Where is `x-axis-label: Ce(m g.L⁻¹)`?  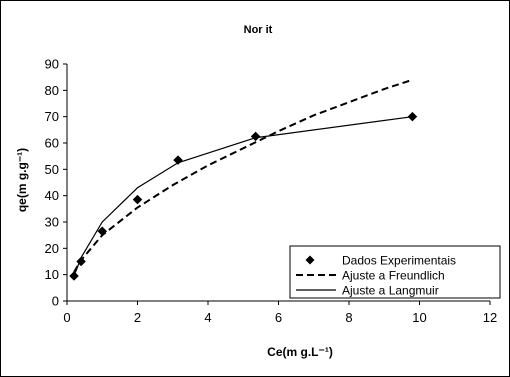
x-axis-label: Ce(m g.L⁻¹) is located at coordinates (300, 352).